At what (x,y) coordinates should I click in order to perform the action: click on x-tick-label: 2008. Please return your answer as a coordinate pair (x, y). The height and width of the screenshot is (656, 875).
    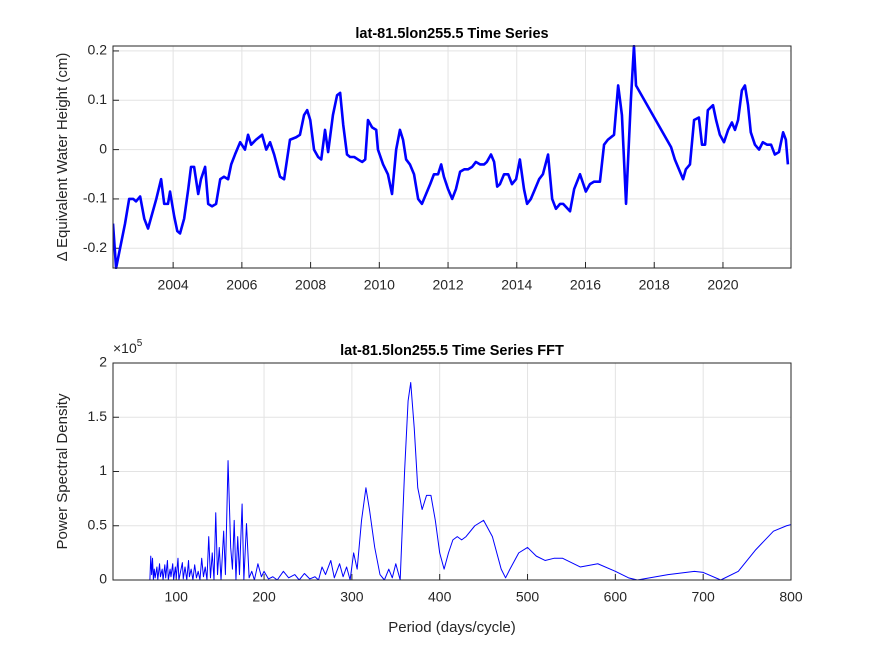
    Looking at the image, I should click on (310, 285).